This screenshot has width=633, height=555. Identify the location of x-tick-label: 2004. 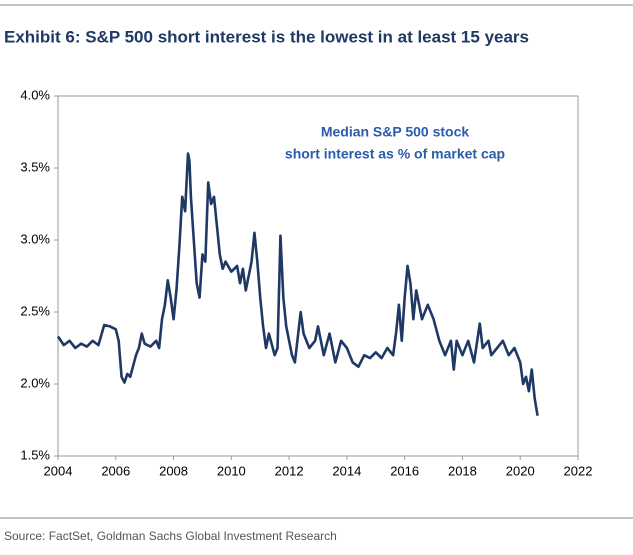
(58, 470).